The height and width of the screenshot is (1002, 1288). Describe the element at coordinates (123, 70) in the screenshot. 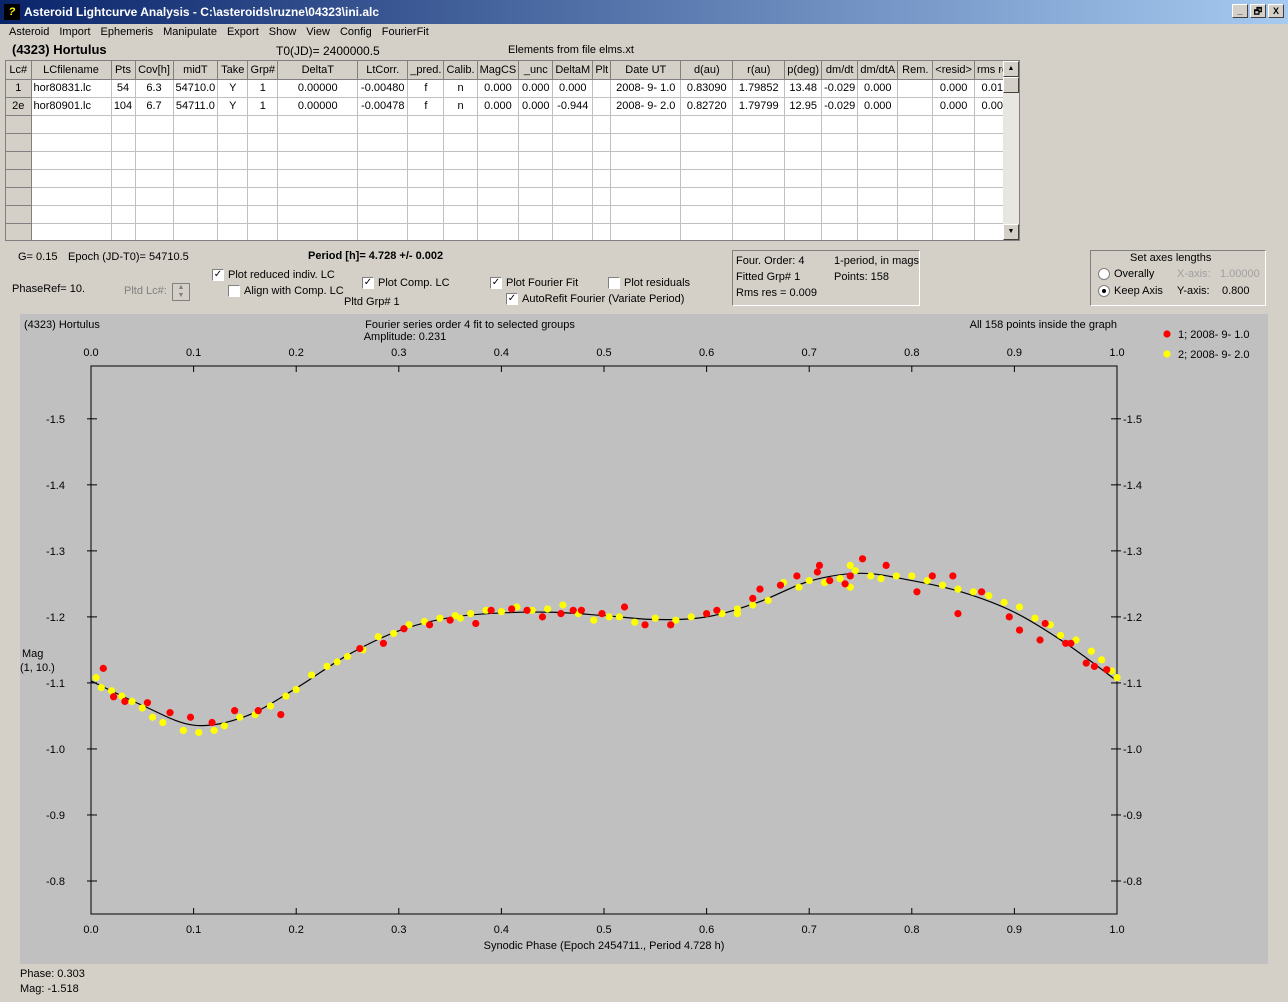

I see `column-header: Pts` at that location.